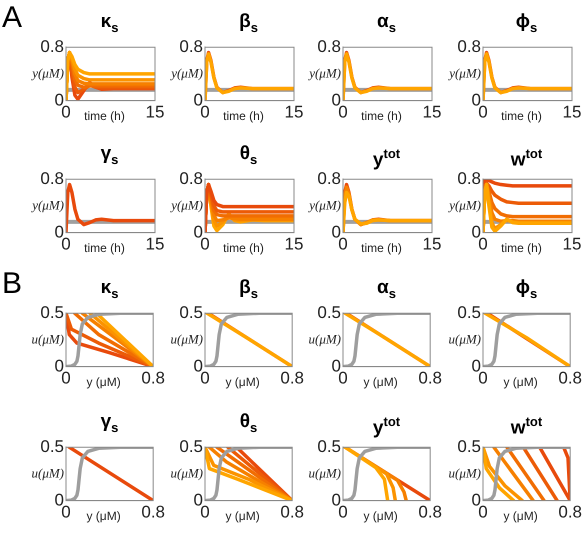 The height and width of the screenshot is (533, 584). Describe the element at coordinates (12, 284) in the screenshot. I see `text: B` at that location.